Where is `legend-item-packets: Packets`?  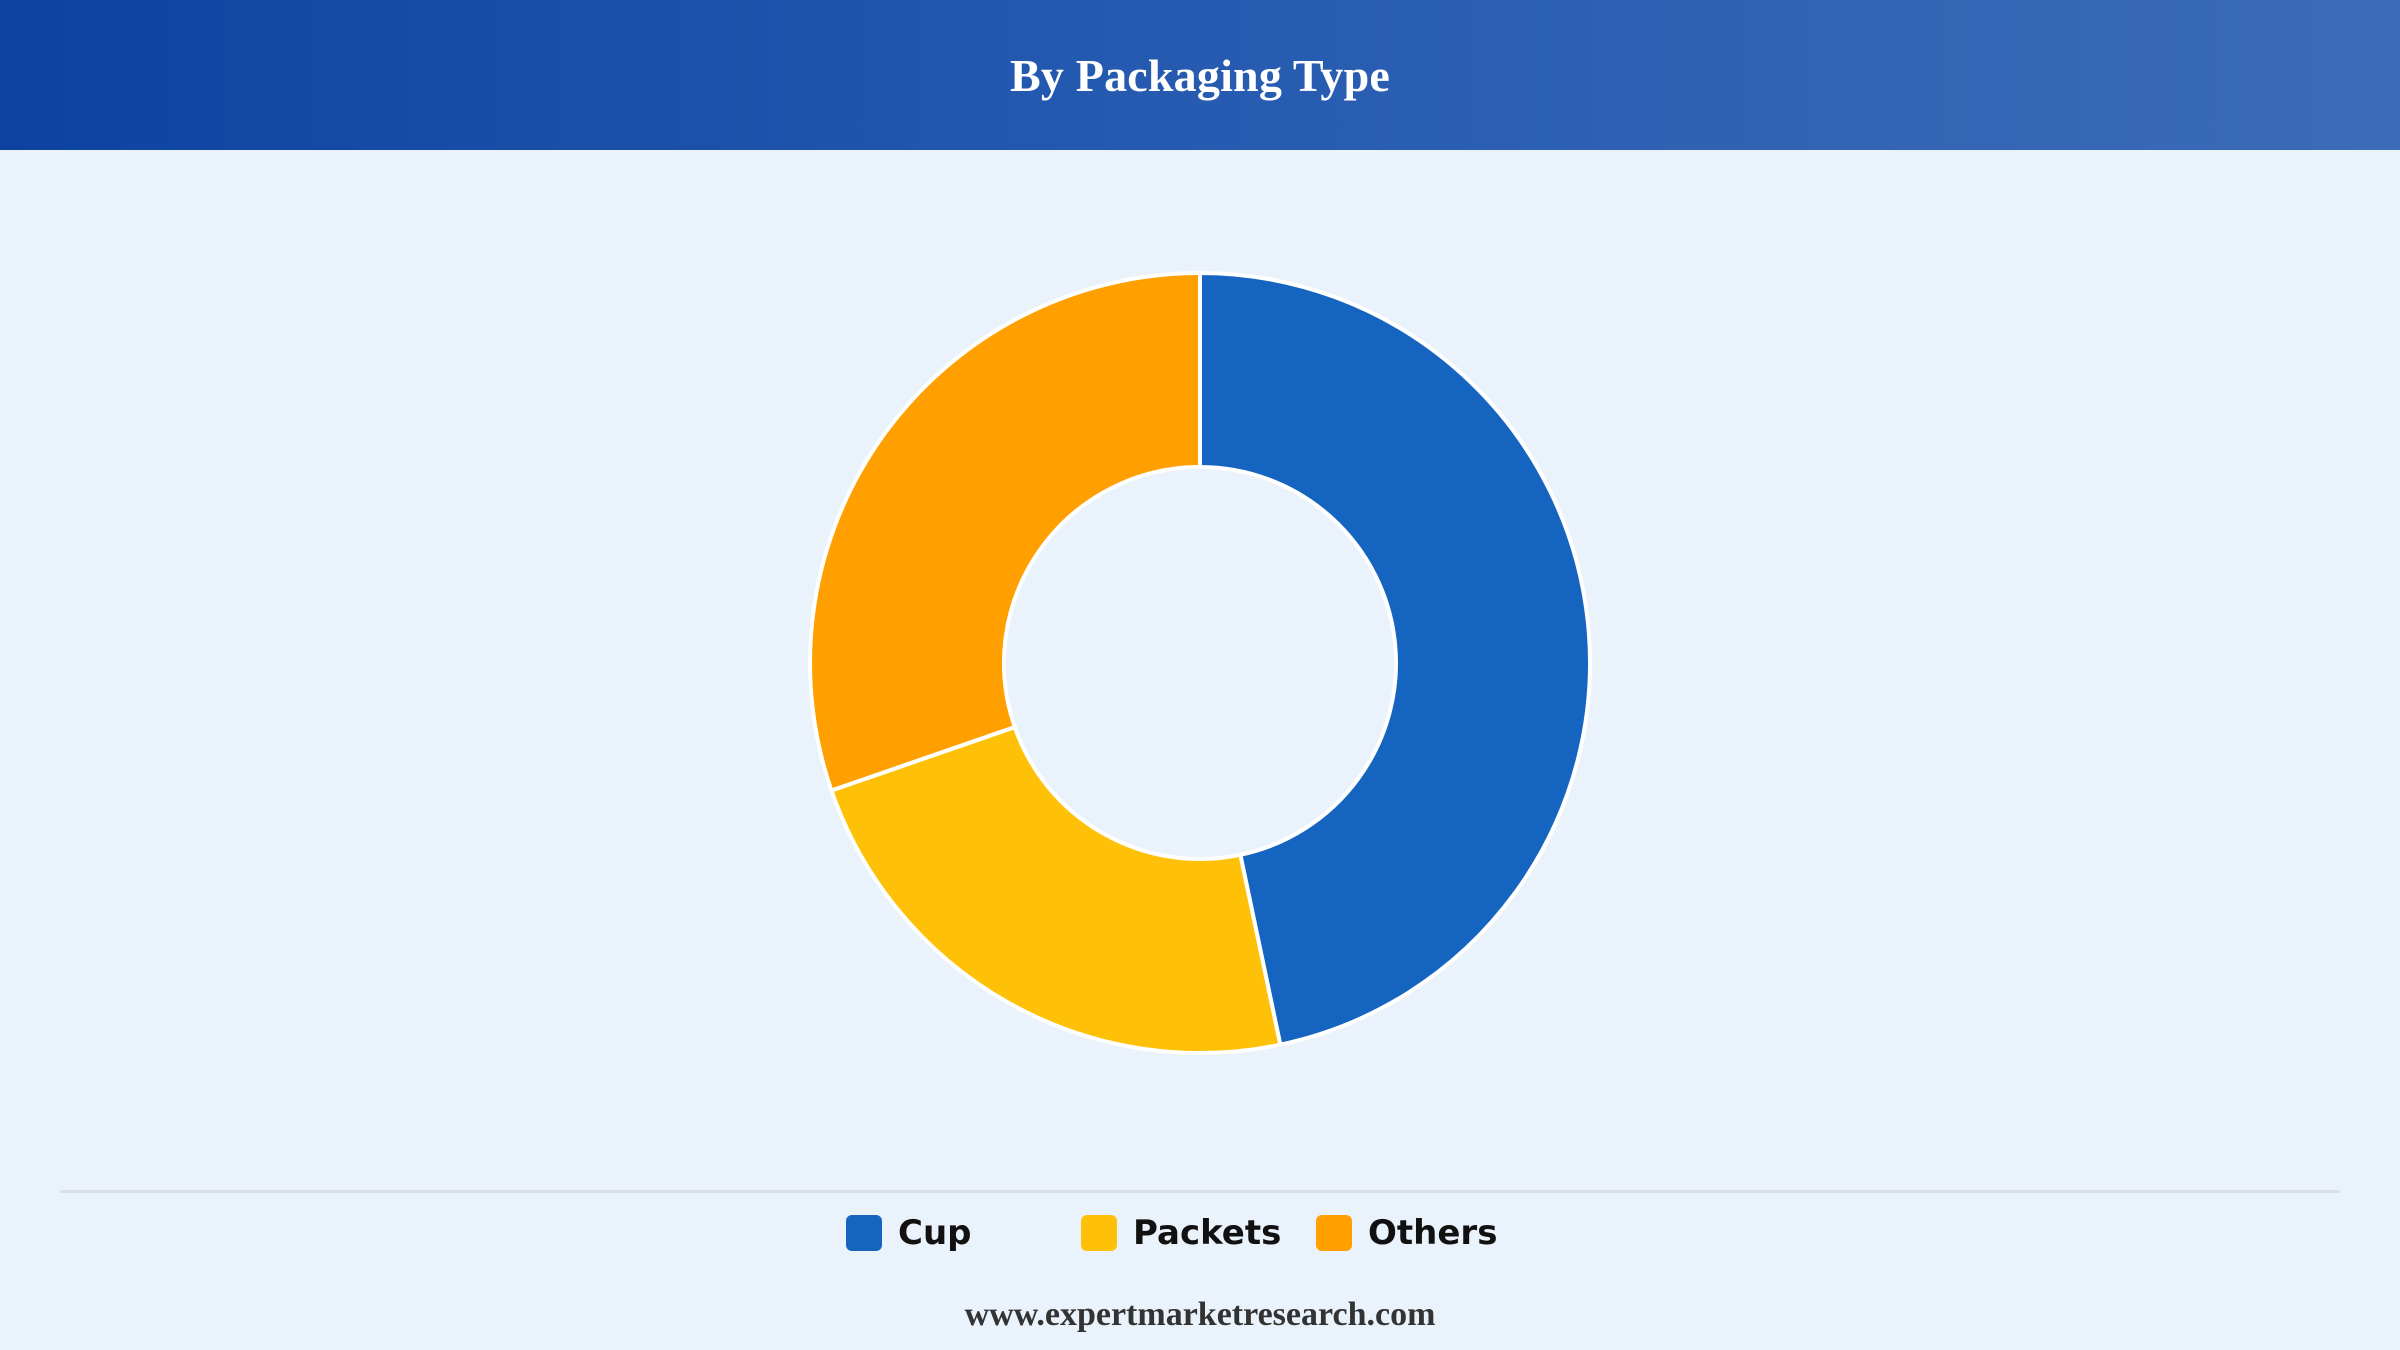 legend-item-packets: Packets is located at coordinates (1181, 1233).